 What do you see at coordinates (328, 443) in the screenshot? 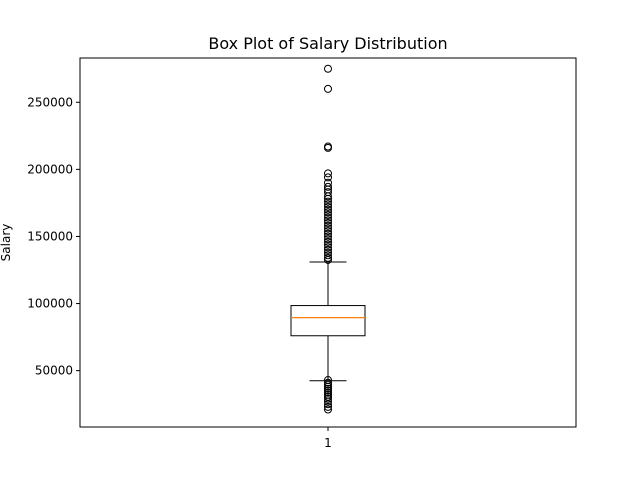
I see `x-tick-label: 1` at bounding box center [328, 443].